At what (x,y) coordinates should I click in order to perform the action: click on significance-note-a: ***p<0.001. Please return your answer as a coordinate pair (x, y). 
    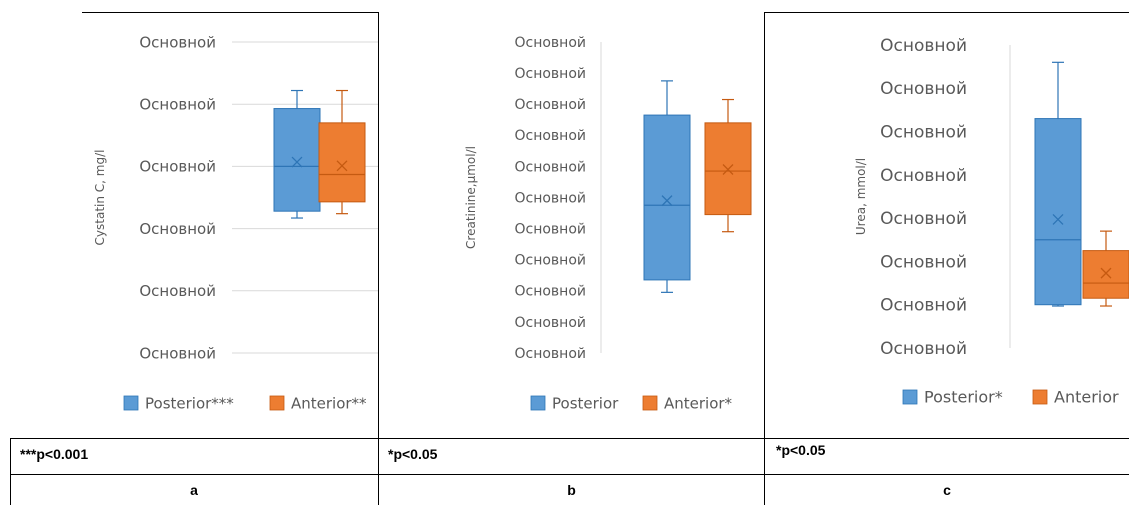
    Looking at the image, I should click on (54, 454).